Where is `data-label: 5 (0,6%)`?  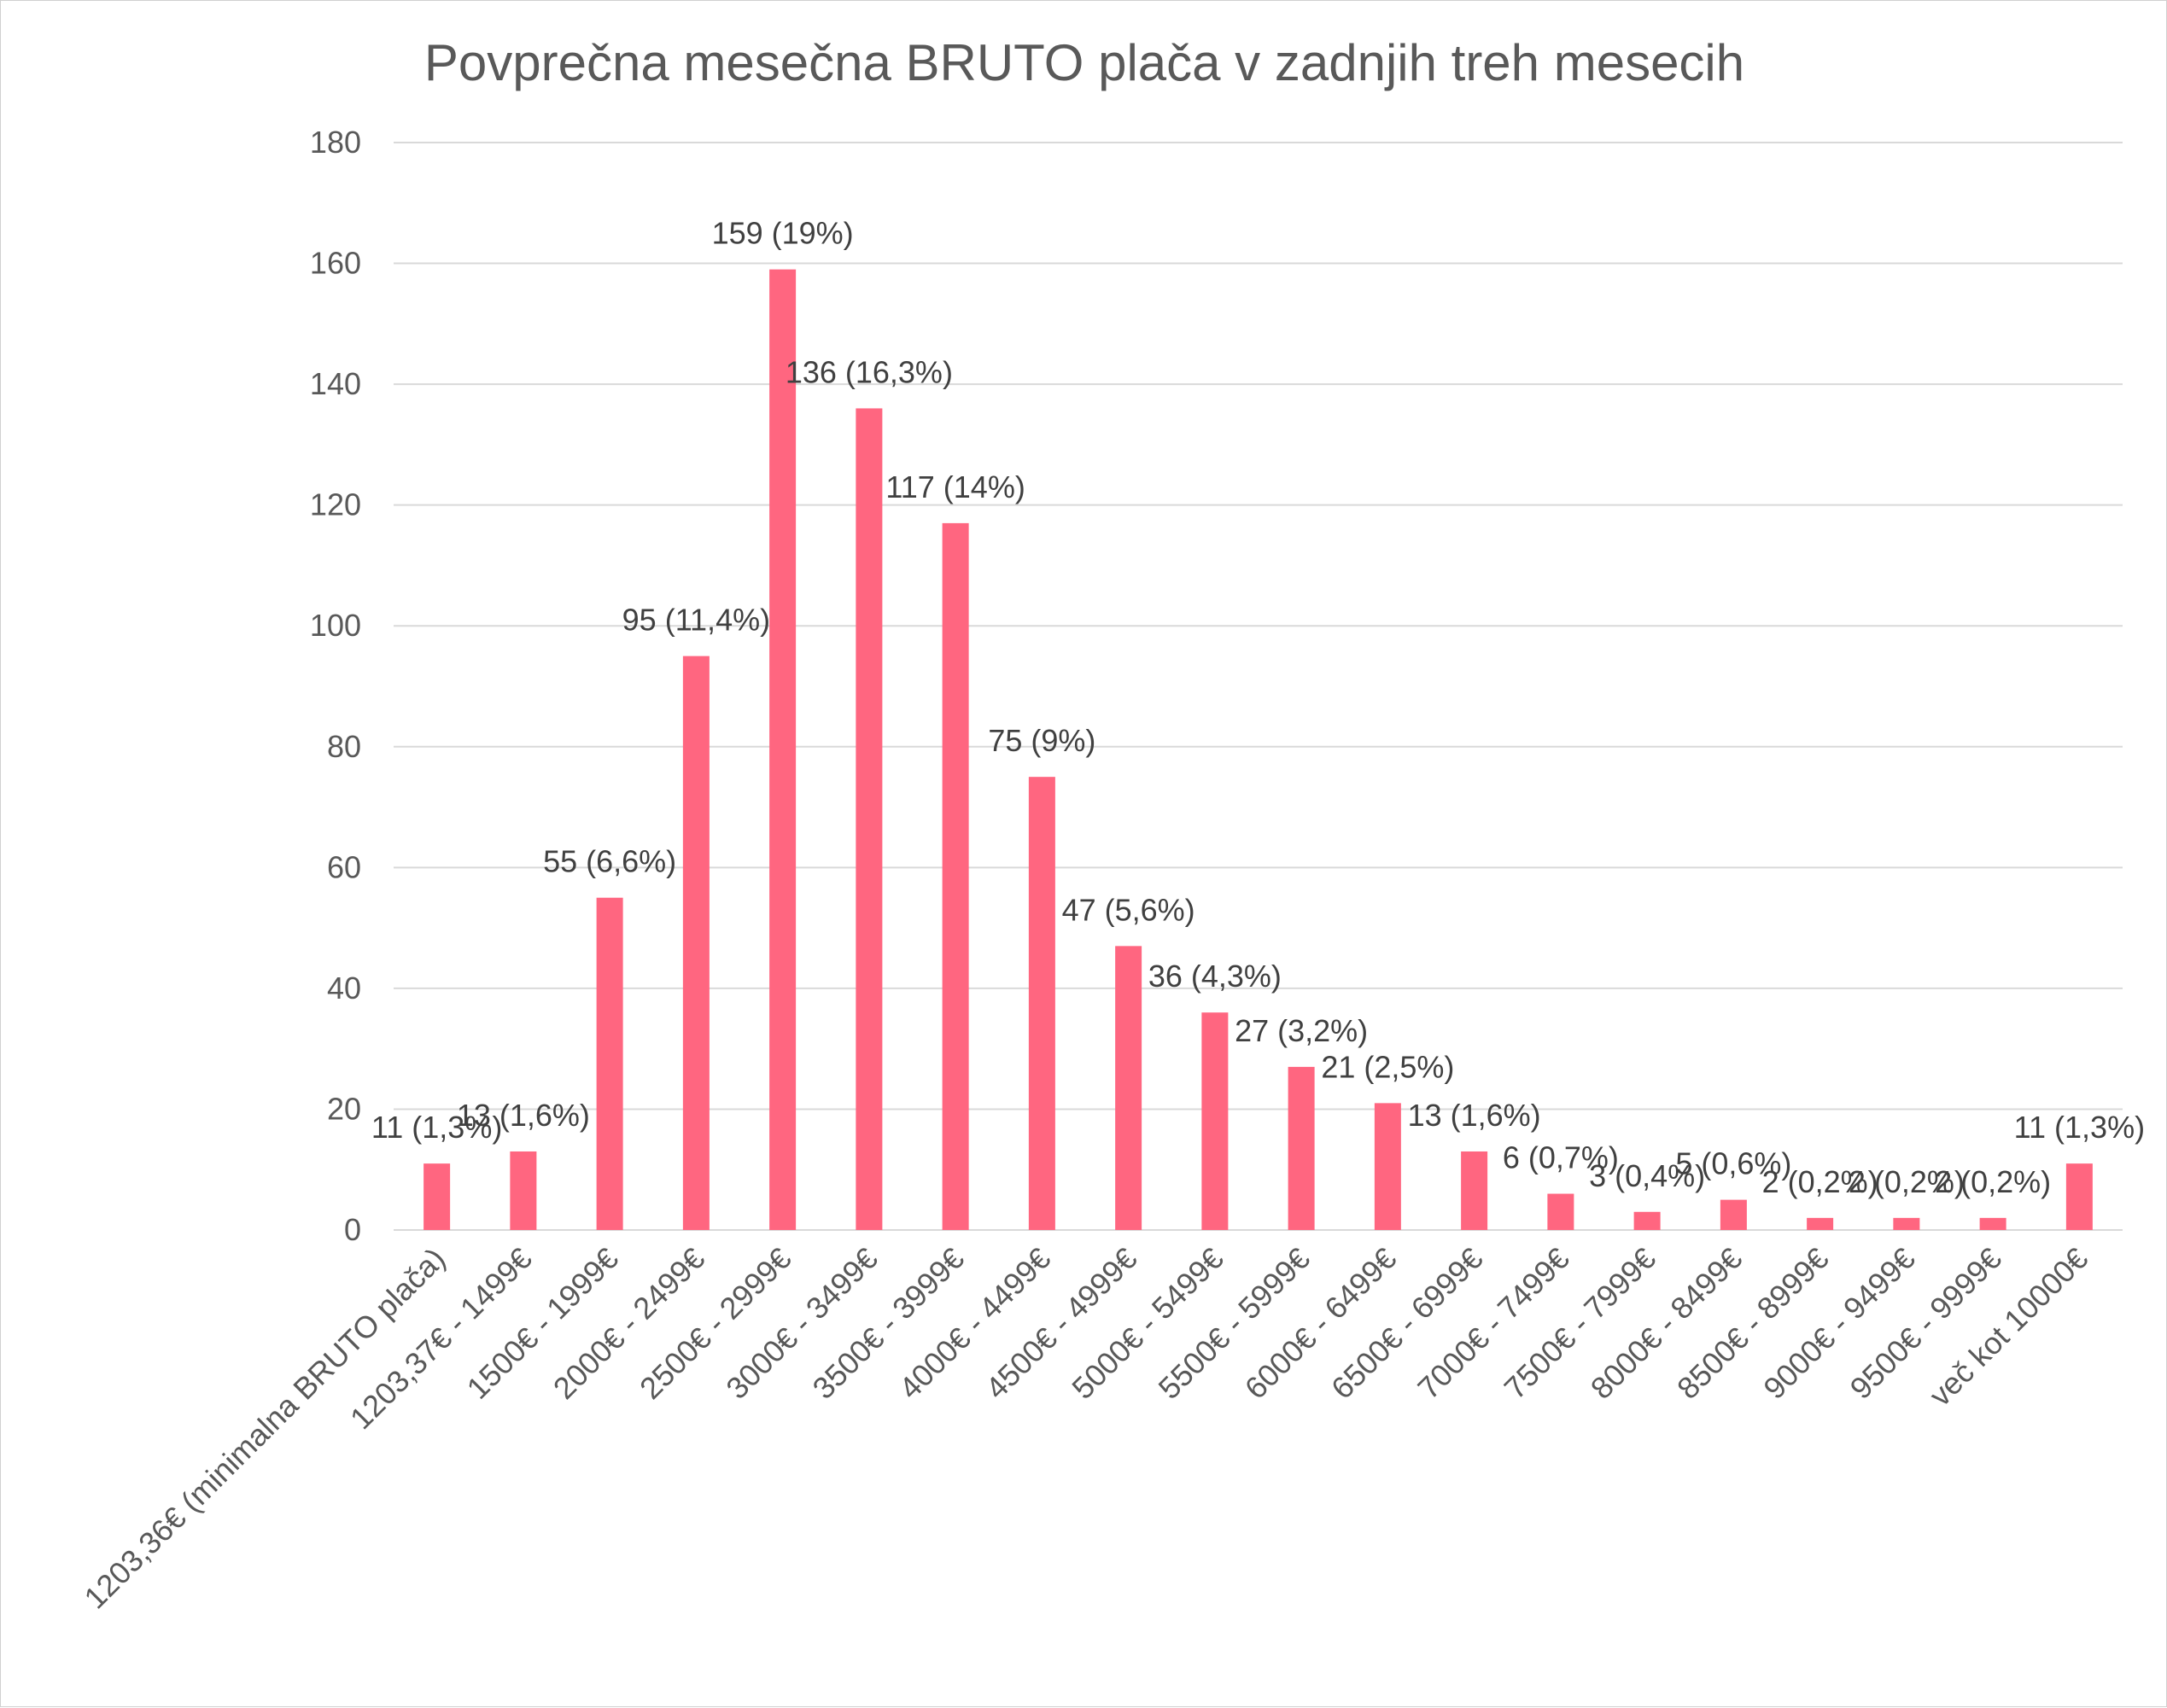
data-label: 5 (0,6%) is located at coordinates (1733, 1163).